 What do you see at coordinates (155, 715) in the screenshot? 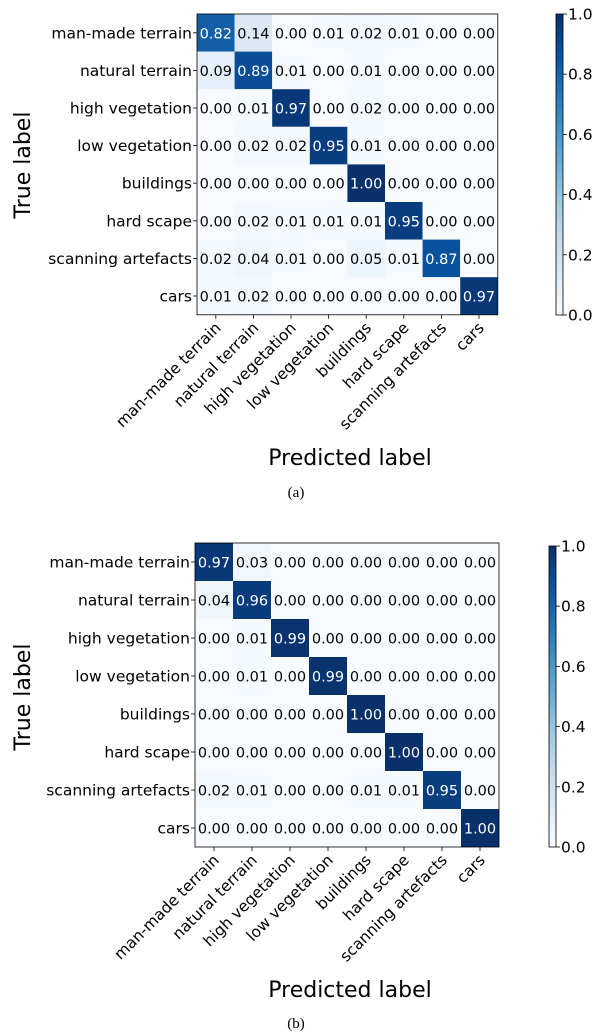
I see `y-tick-label: buildings` at bounding box center [155, 715].